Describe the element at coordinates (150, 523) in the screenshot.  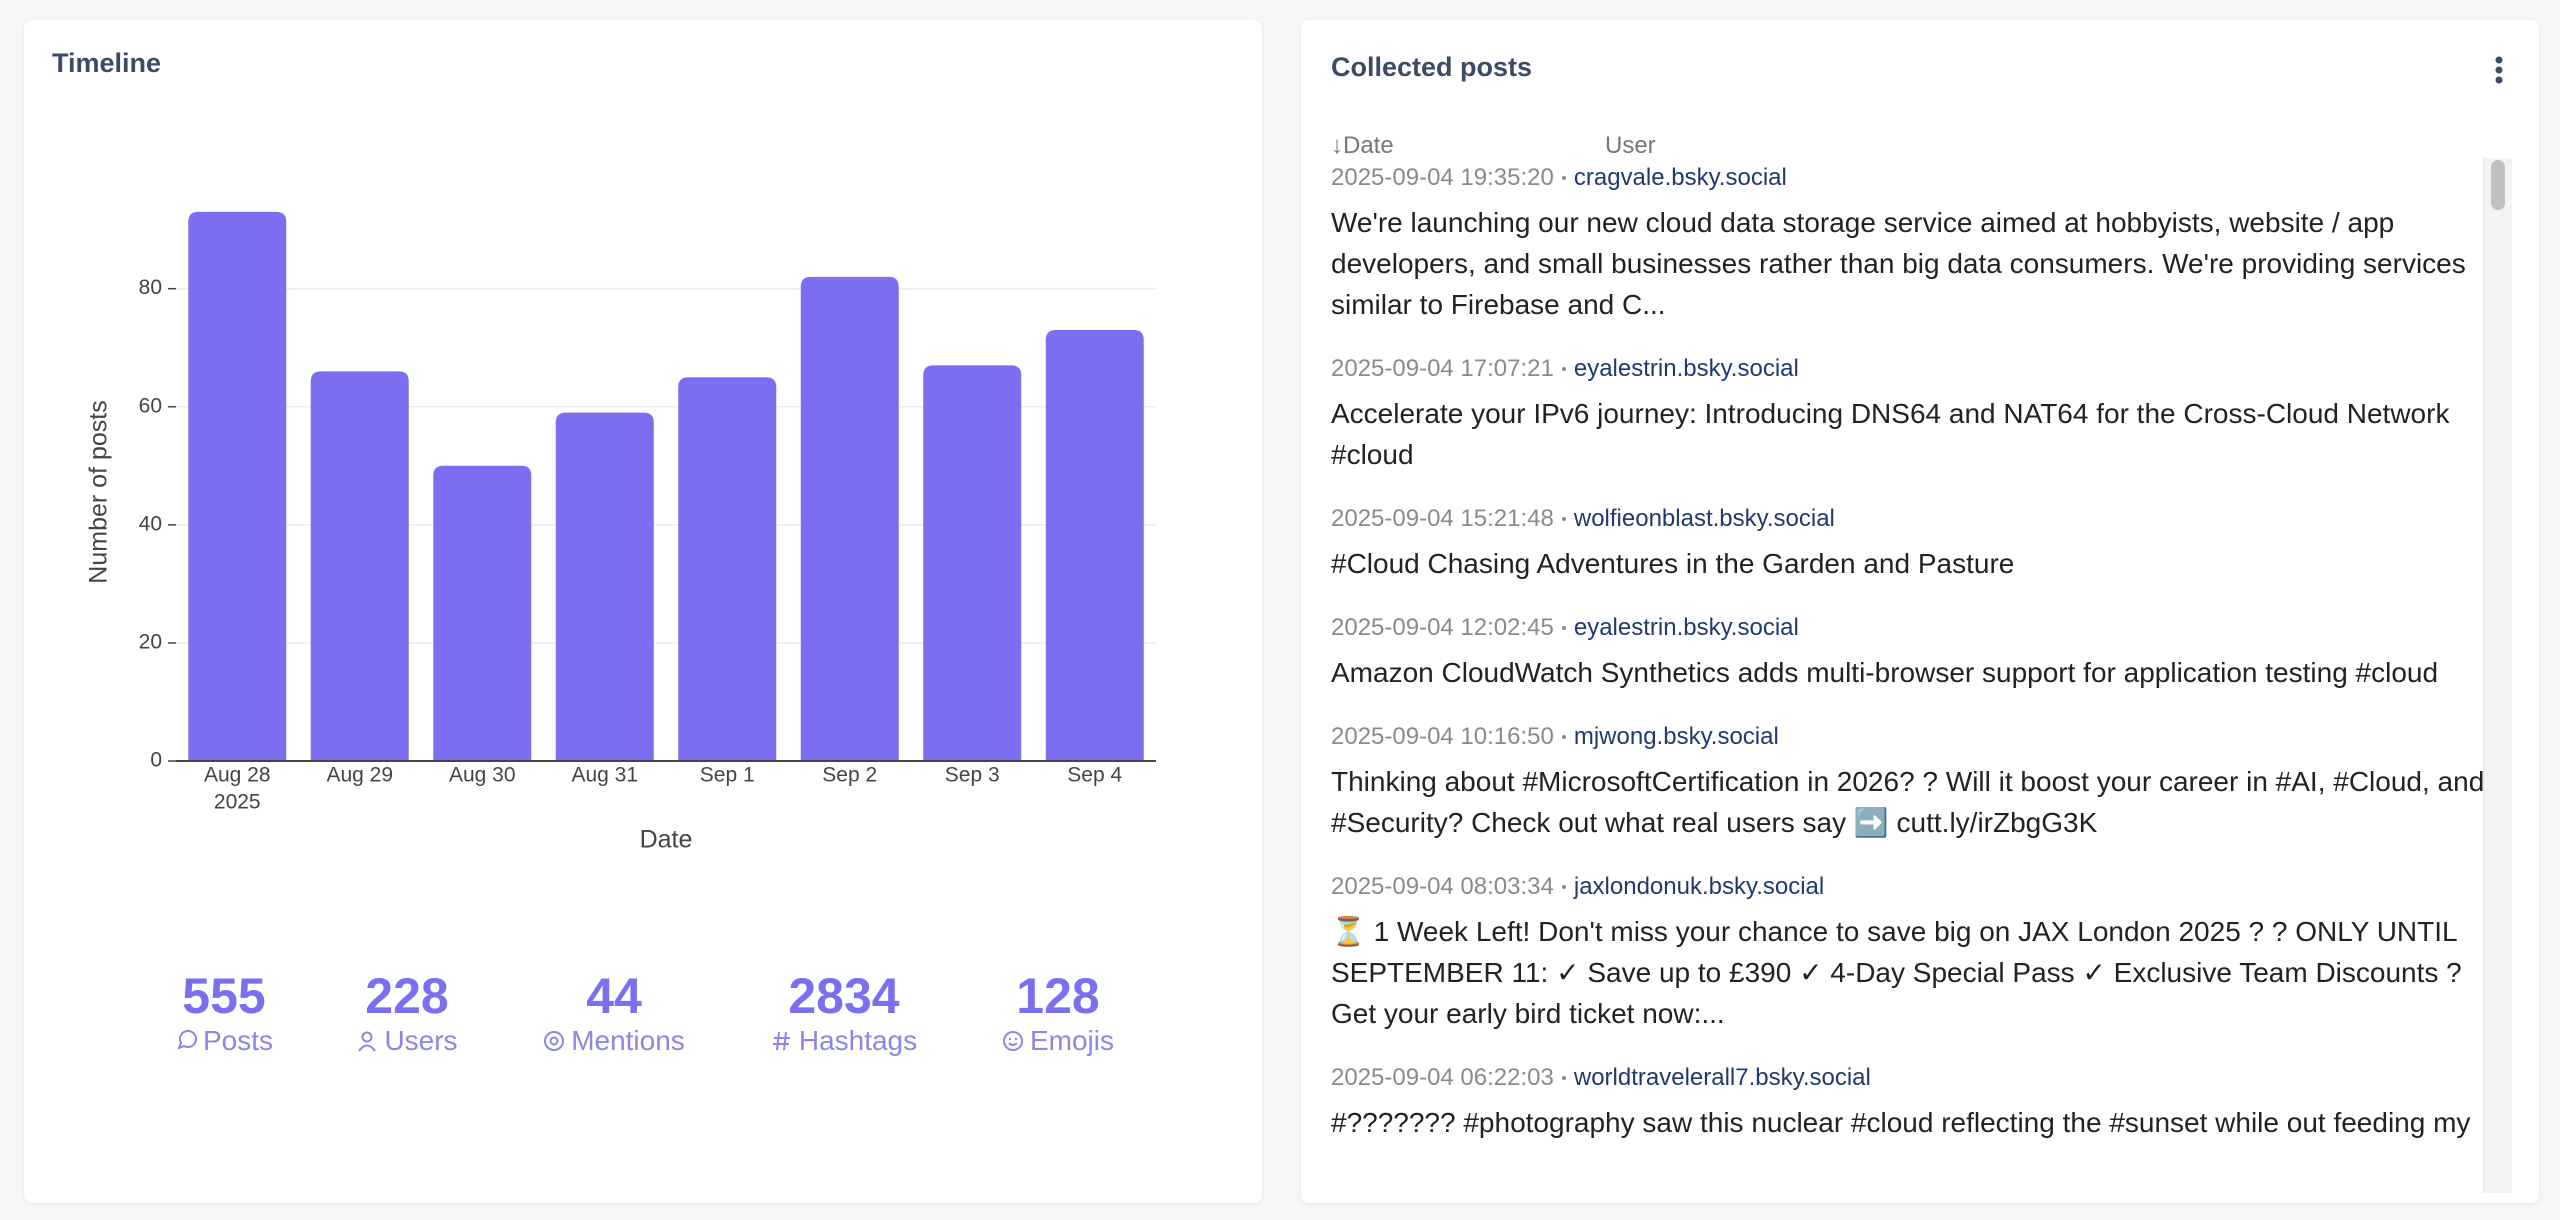
I see `y-tick-label: 40` at that location.